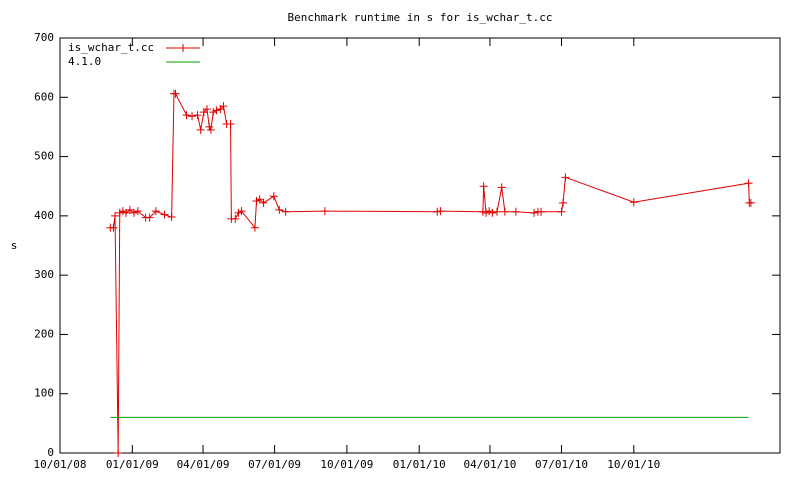 Image resolution: width=800 pixels, height=480 pixels. Describe the element at coordinates (44, 215) in the screenshot. I see `y-tick-label: 400` at that location.